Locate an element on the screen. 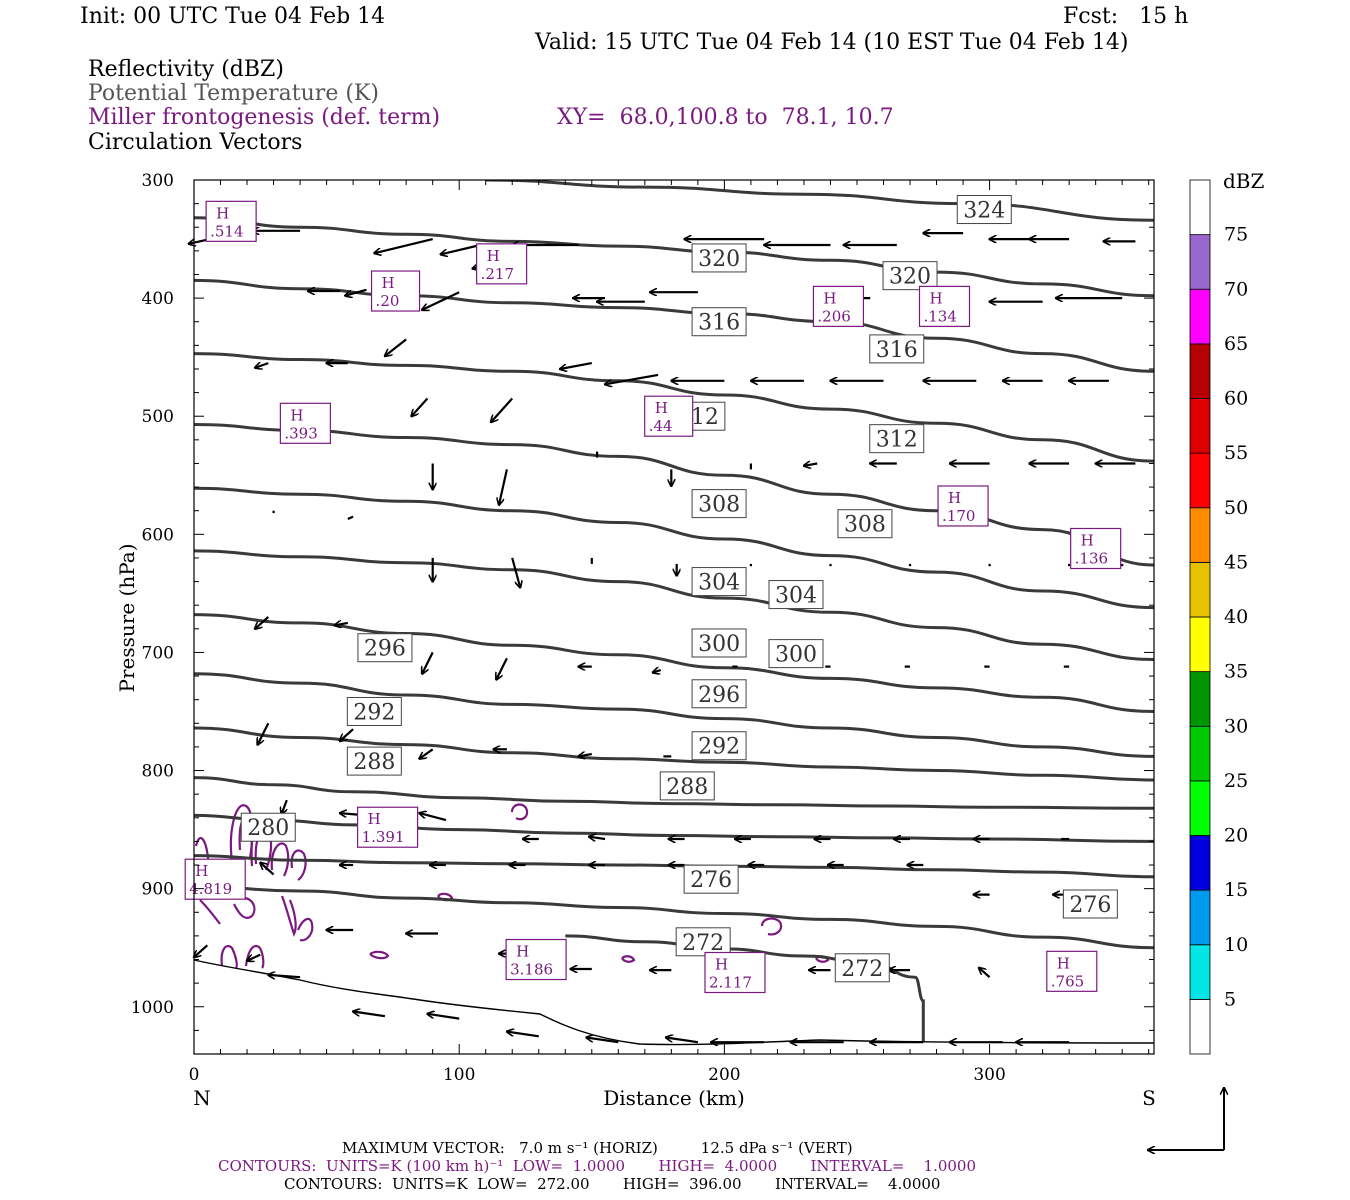 The width and height of the screenshot is (1350, 1200). x-tick-label: 0 is located at coordinates (194, 1075).